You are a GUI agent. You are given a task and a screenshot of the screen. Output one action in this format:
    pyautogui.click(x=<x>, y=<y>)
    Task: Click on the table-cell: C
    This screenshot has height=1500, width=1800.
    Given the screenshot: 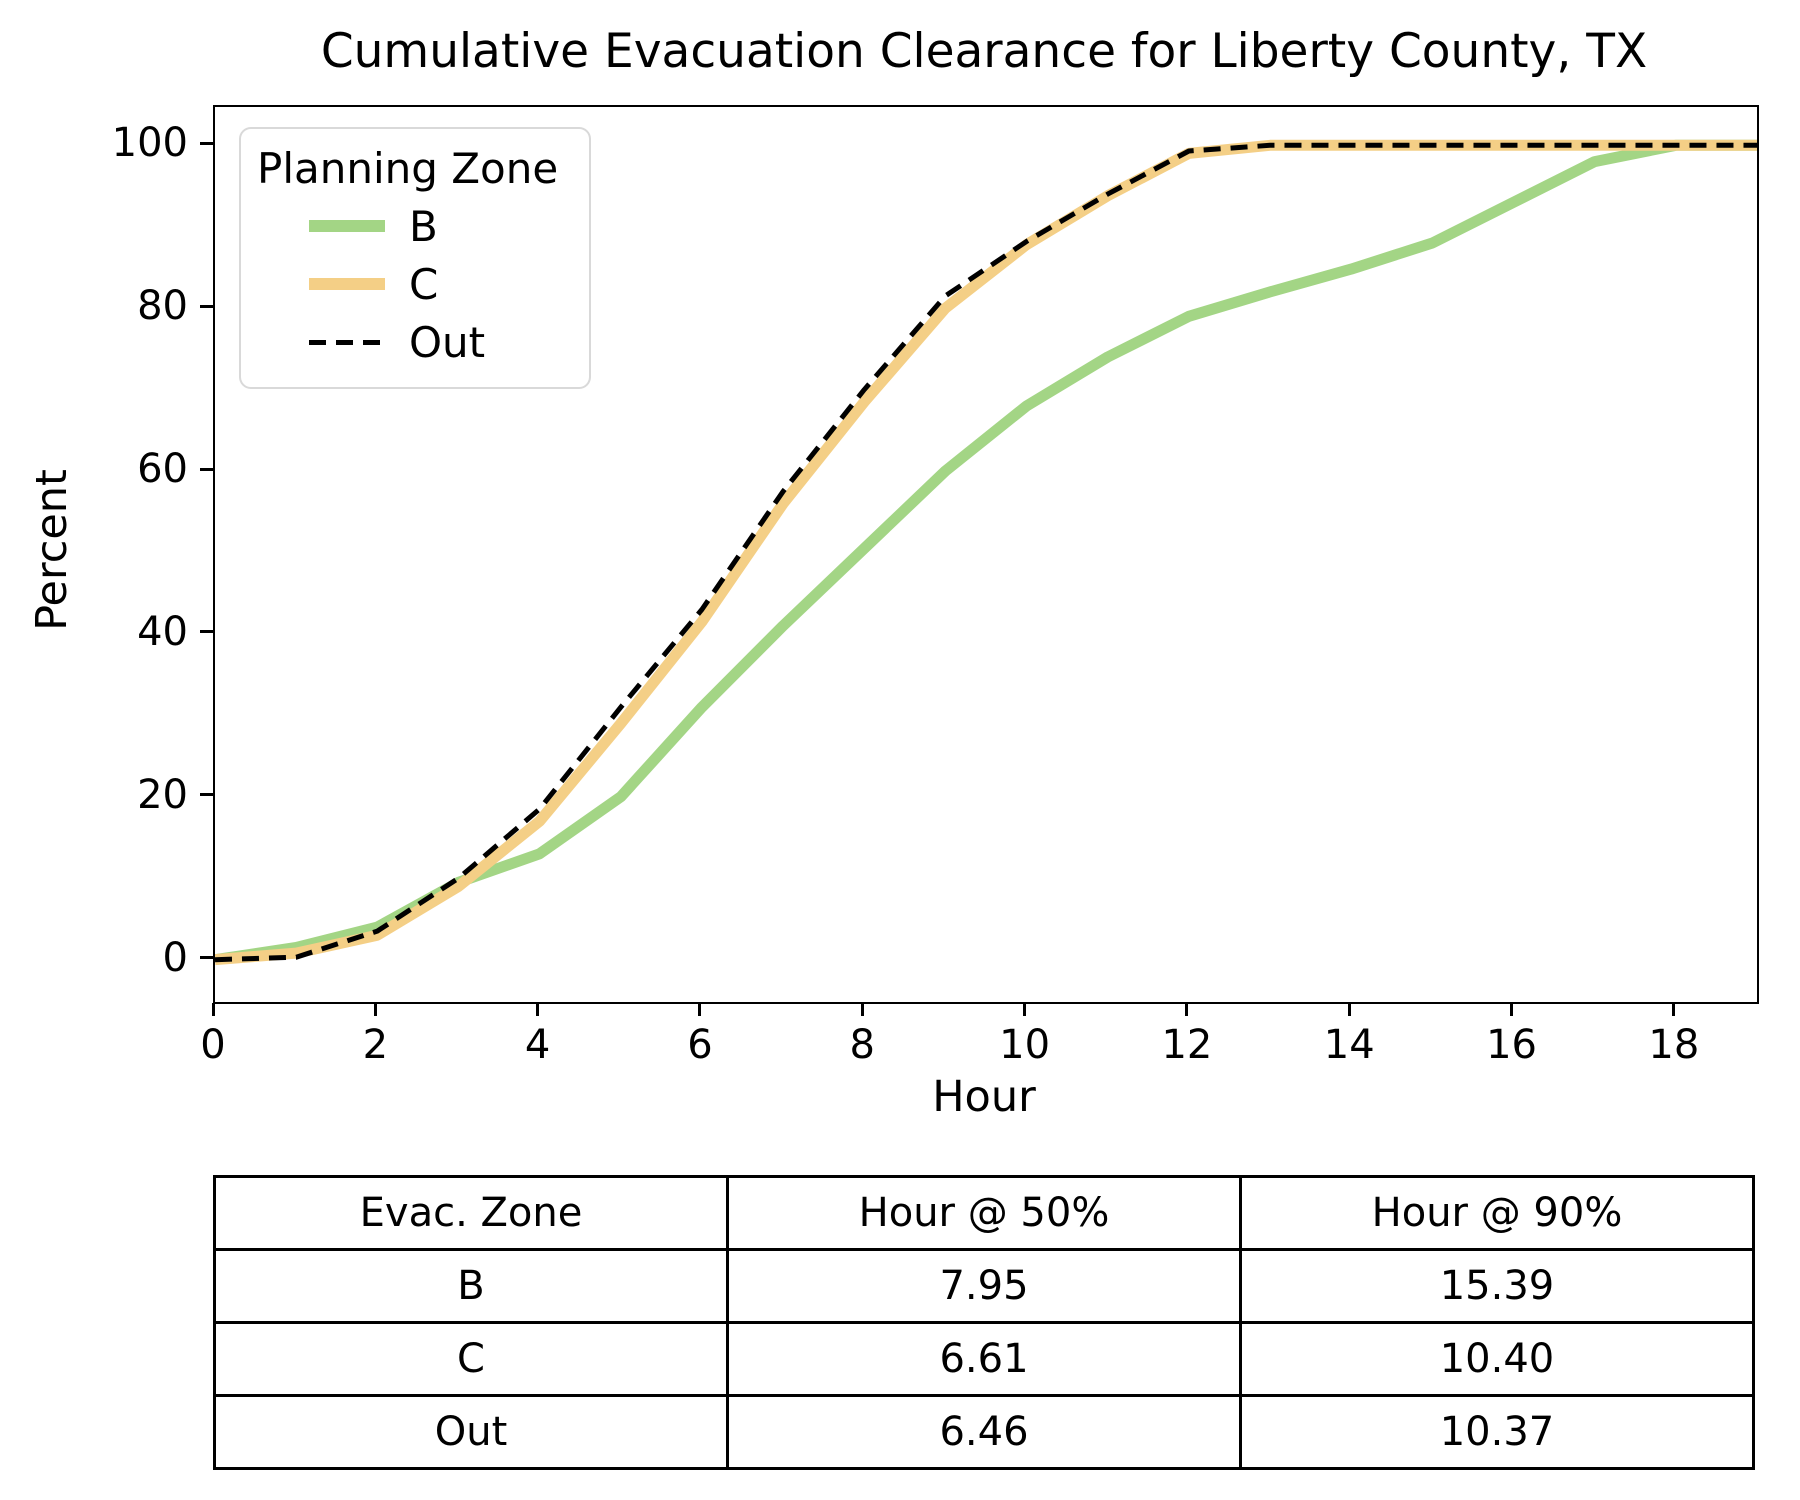 What is the action you would take?
    pyautogui.click(x=471, y=1359)
    